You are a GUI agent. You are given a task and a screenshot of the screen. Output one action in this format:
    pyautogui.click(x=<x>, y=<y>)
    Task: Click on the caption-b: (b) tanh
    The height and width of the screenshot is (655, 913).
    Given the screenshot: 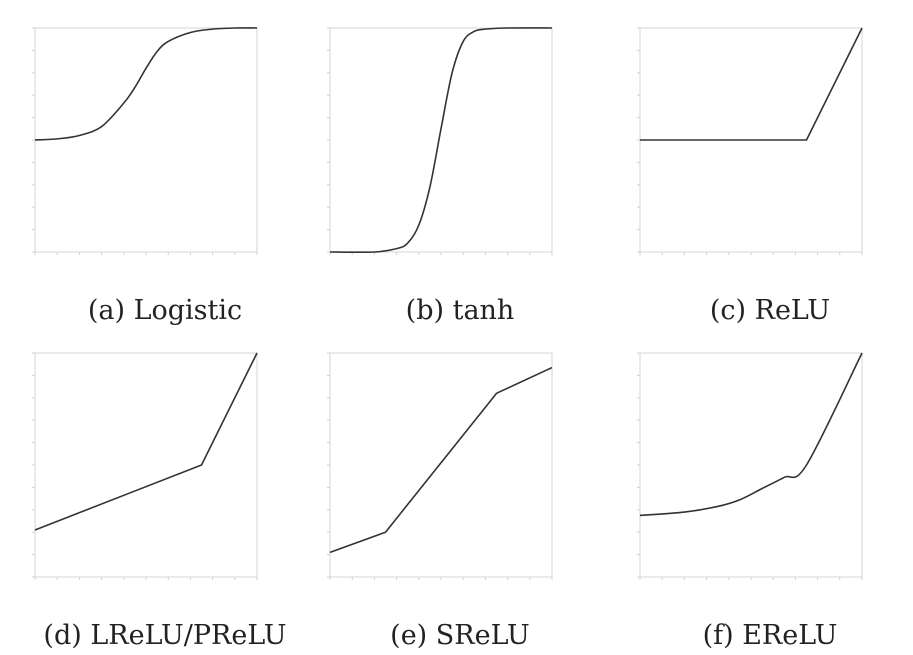 What is the action you would take?
    pyautogui.click(x=460, y=310)
    